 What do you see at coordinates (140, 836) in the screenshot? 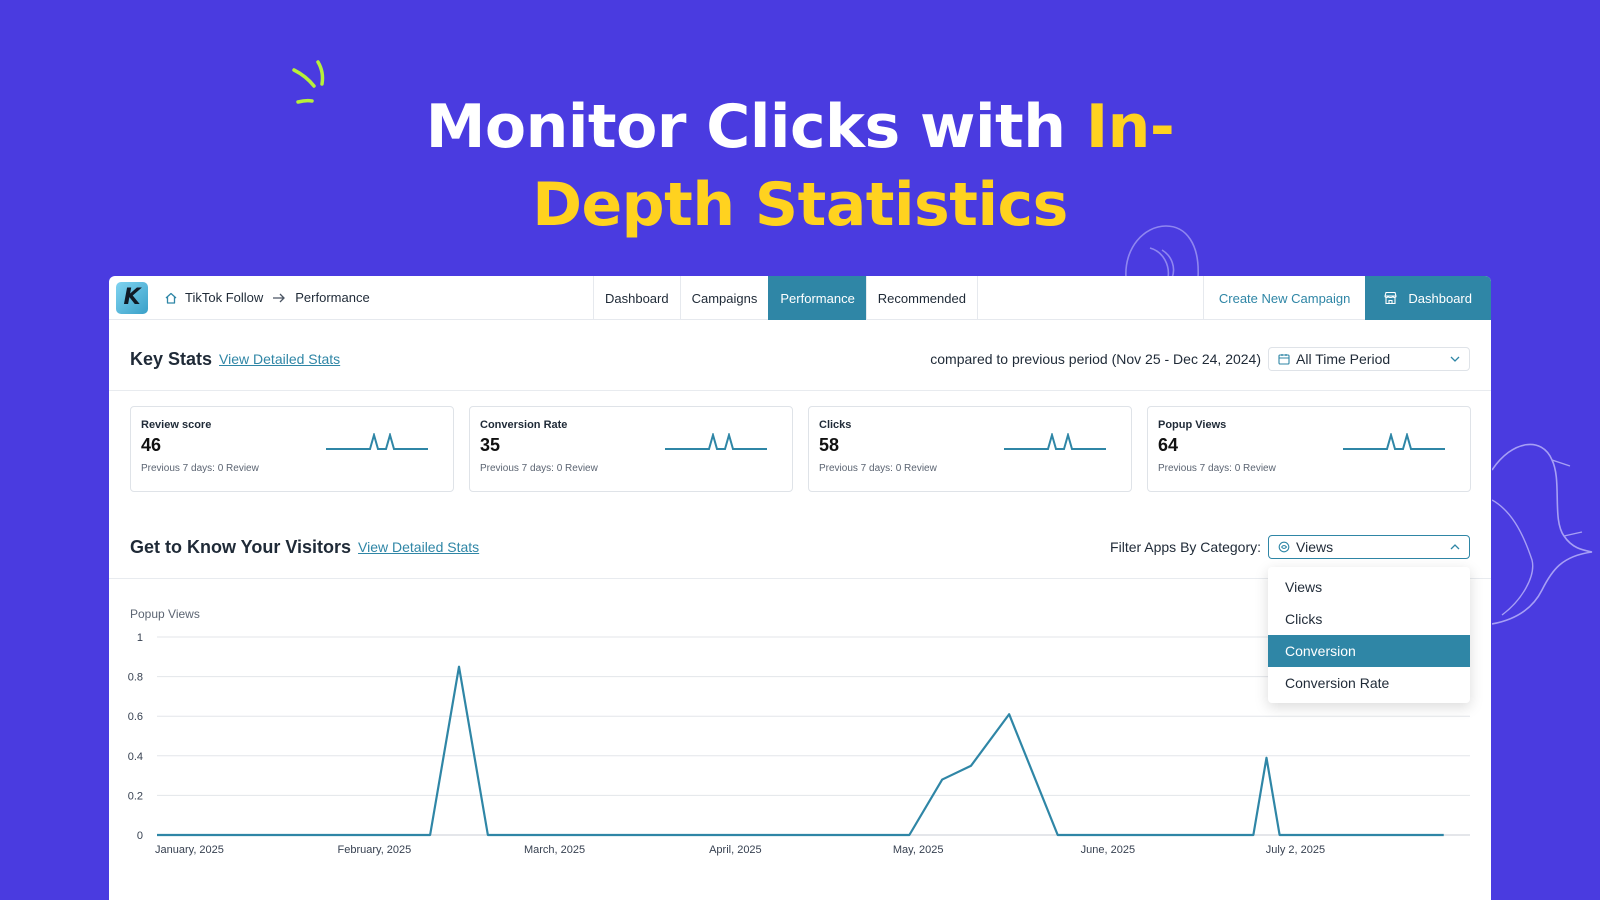
I see `y-tick-label: 0` at bounding box center [140, 836].